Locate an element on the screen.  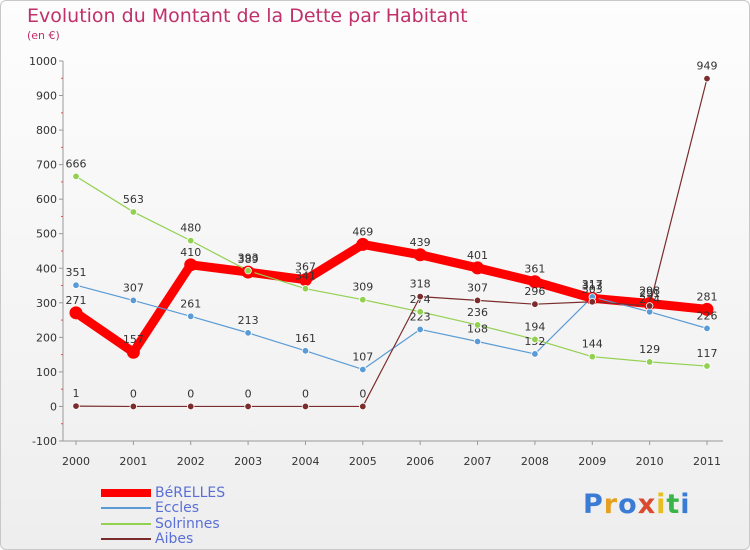
data-label: 271 is located at coordinates (76, 300).